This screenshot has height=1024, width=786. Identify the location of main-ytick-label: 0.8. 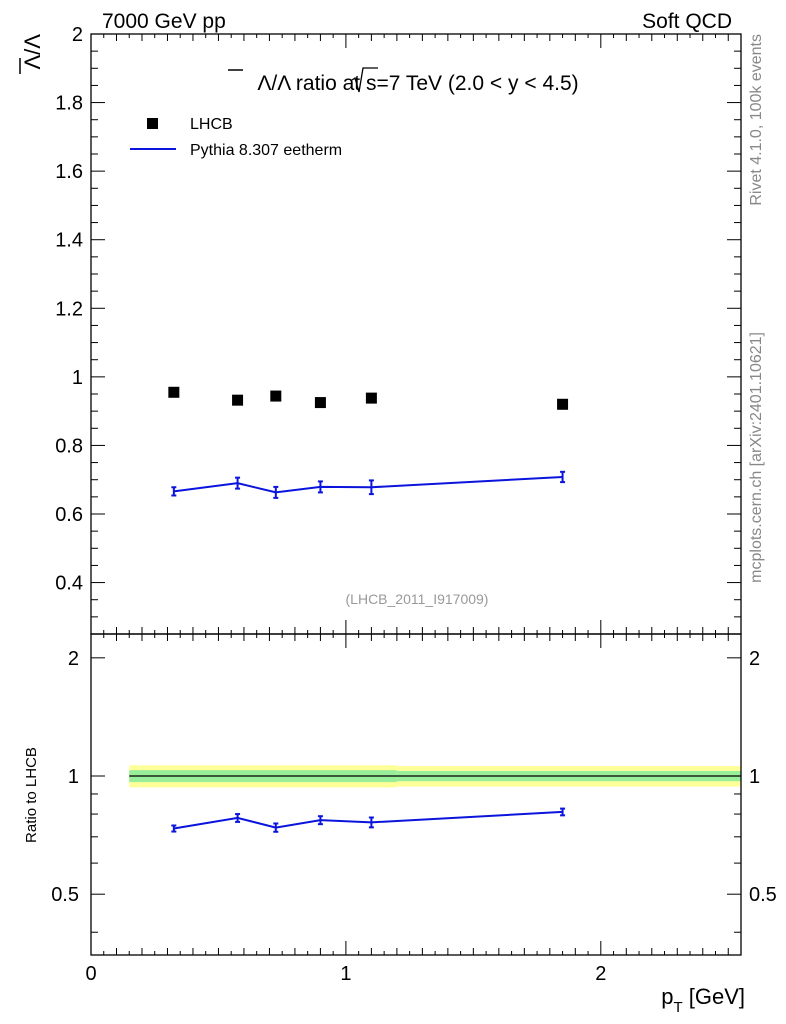
(69, 446).